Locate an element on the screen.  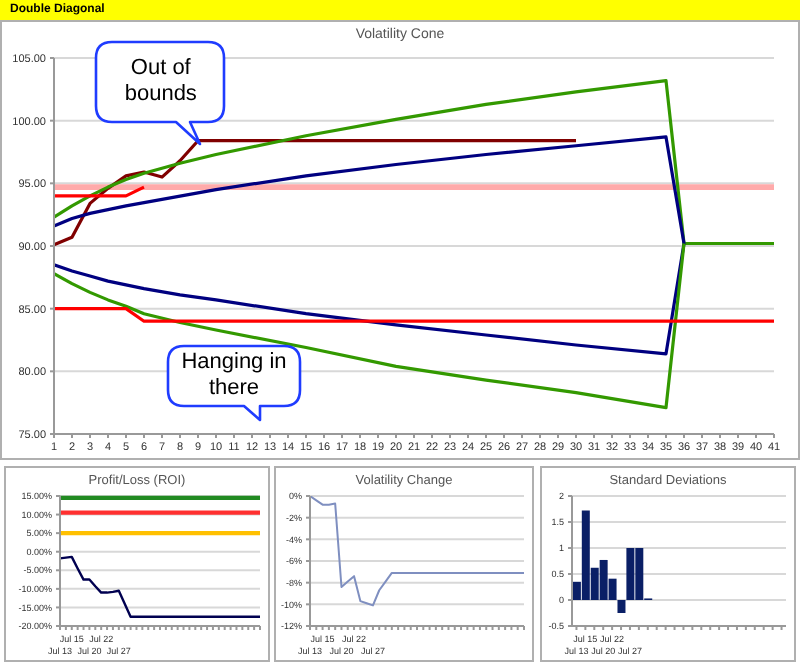
annotation: Hanging in there is located at coordinates (234, 376).